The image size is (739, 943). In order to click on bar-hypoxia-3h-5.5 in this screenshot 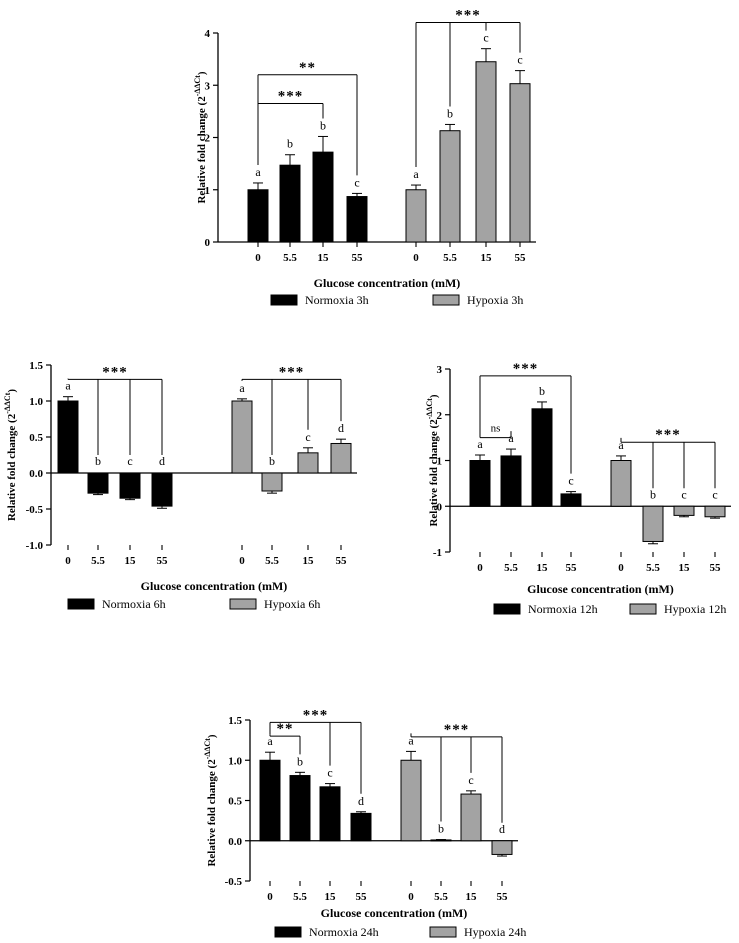, I will do `click(450, 186)`.